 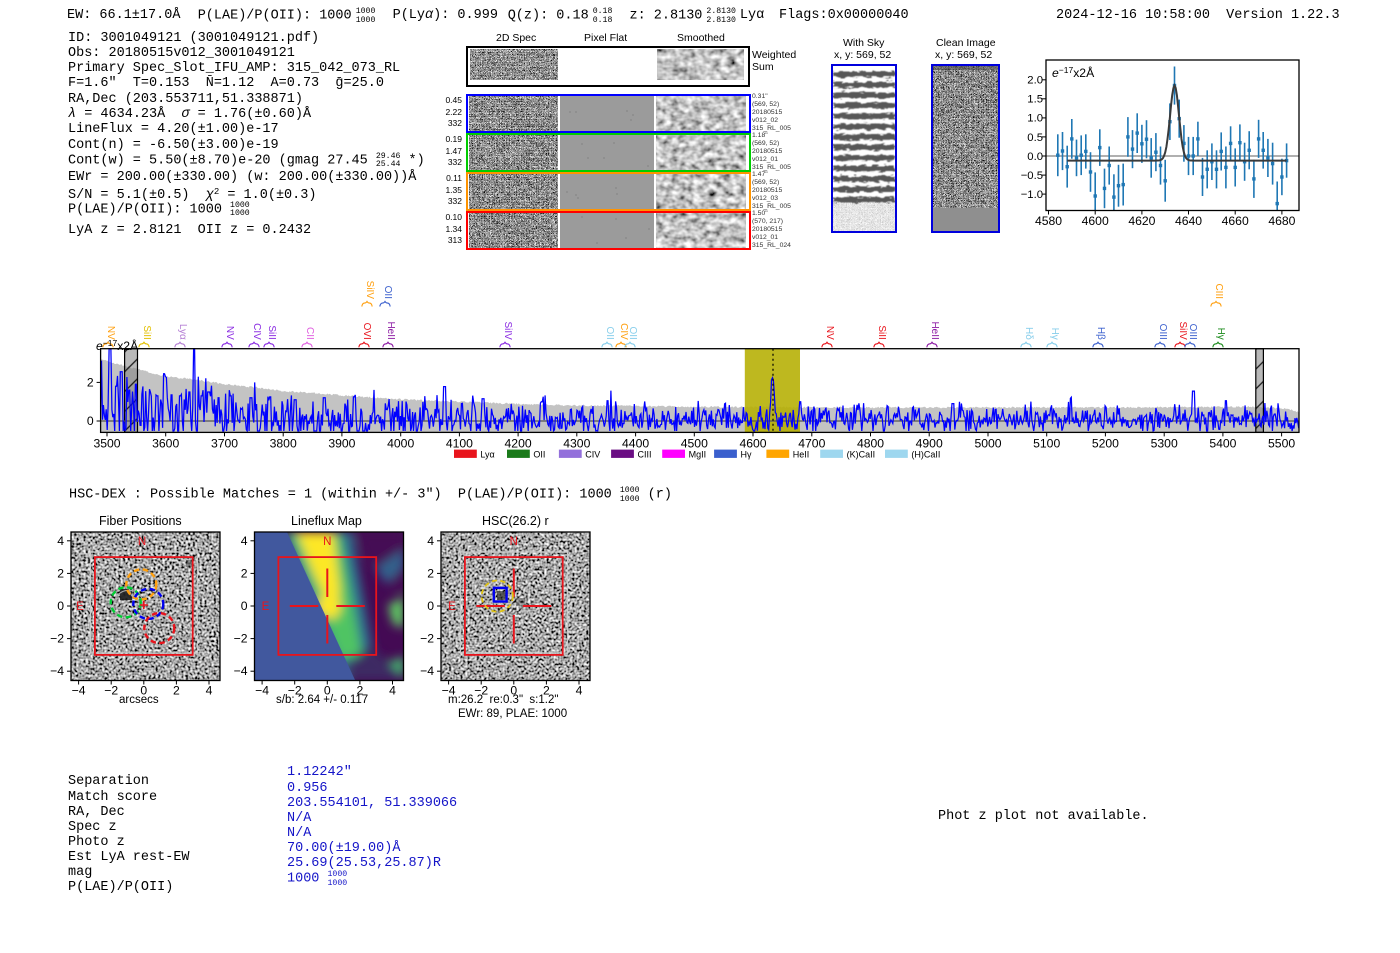 I want to click on svg-text: 4640, so click(x=1188, y=221).